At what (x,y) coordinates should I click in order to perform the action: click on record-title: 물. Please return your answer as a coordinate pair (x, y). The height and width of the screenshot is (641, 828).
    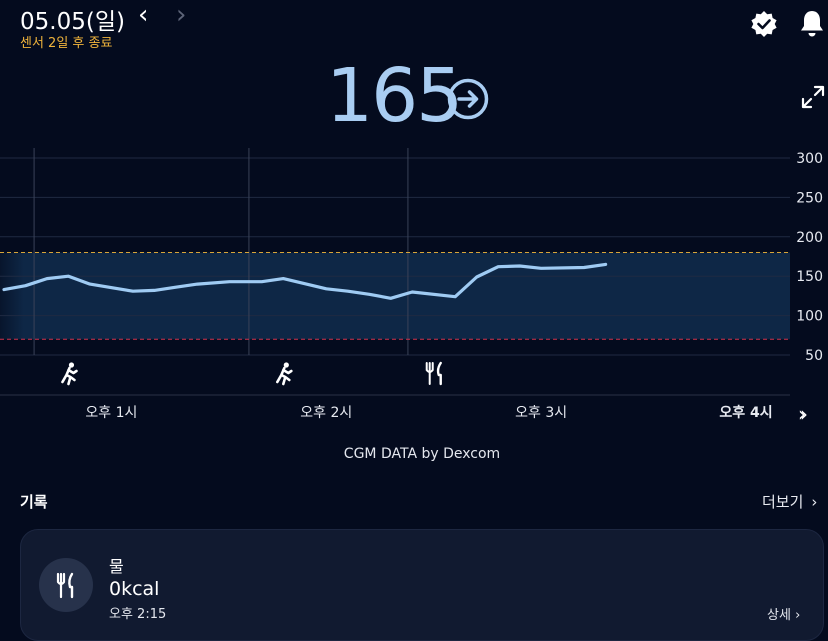
    Looking at the image, I should click on (116, 566).